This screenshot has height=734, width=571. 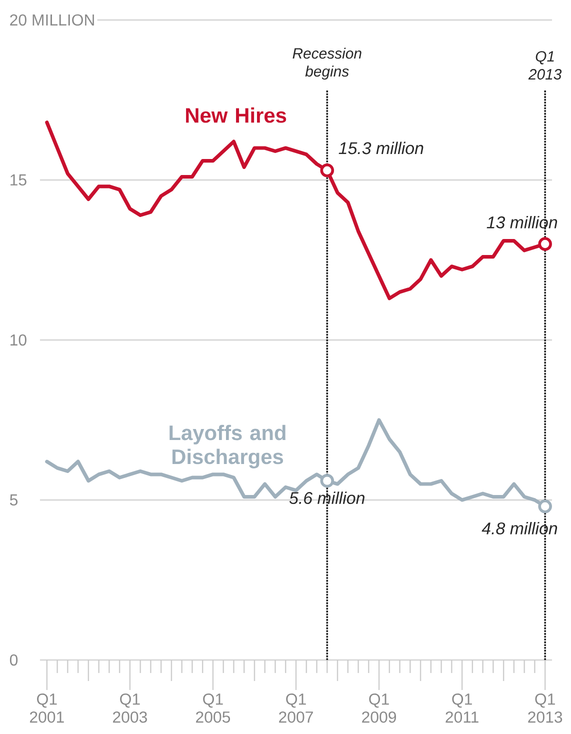 What do you see at coordinates (14, 660) in the screenshot?
I see `y-tick-label: 0` at bounding box center [14, 660].